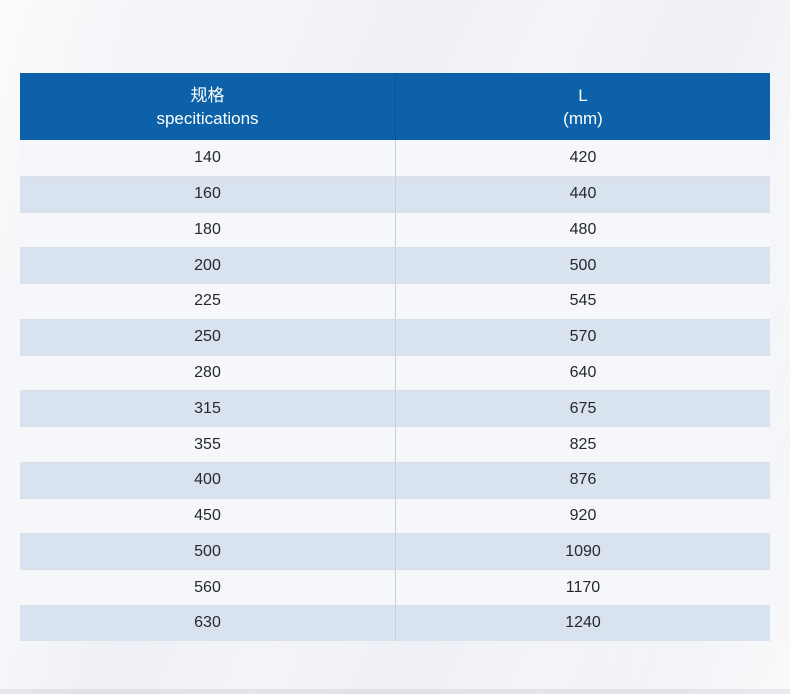 This screenshot has width=790, height=694. Describe the element at coordinates (582, 266) in the screenshot. I see `length-cell: 500` at that location.